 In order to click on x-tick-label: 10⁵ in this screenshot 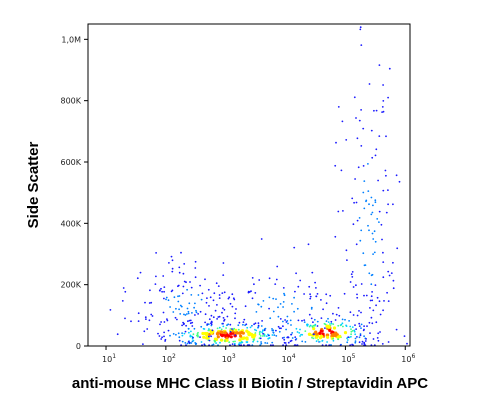, I will do `click(348, 358)`.